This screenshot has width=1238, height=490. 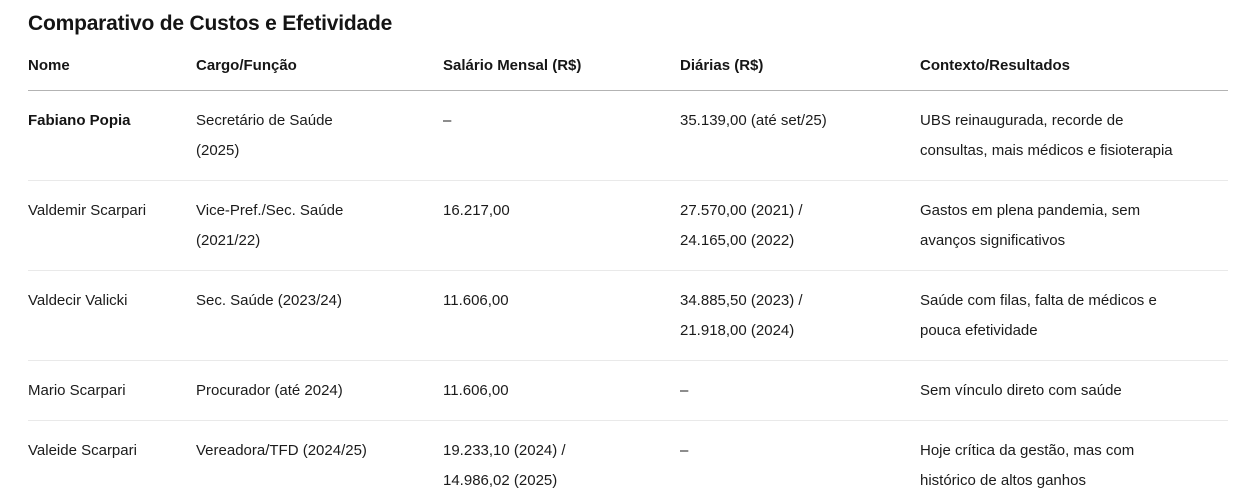 I want to click on cell-contexto: Sem vínculo direto com saúde, so click(x=1074, y=390).